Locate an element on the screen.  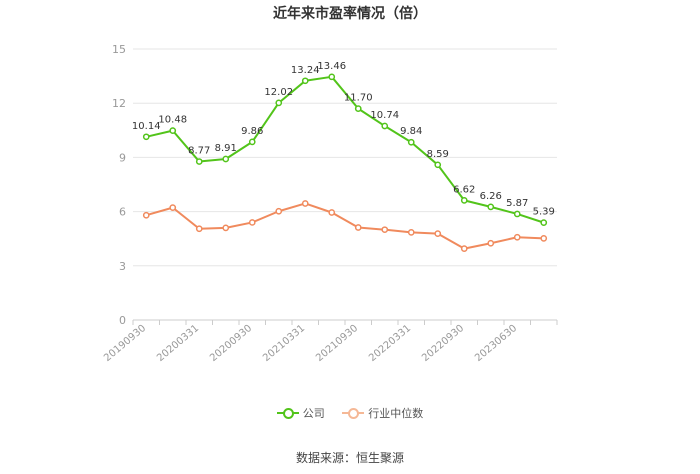
x-tick-label: 20230630 is located at coordinates (496, 343).